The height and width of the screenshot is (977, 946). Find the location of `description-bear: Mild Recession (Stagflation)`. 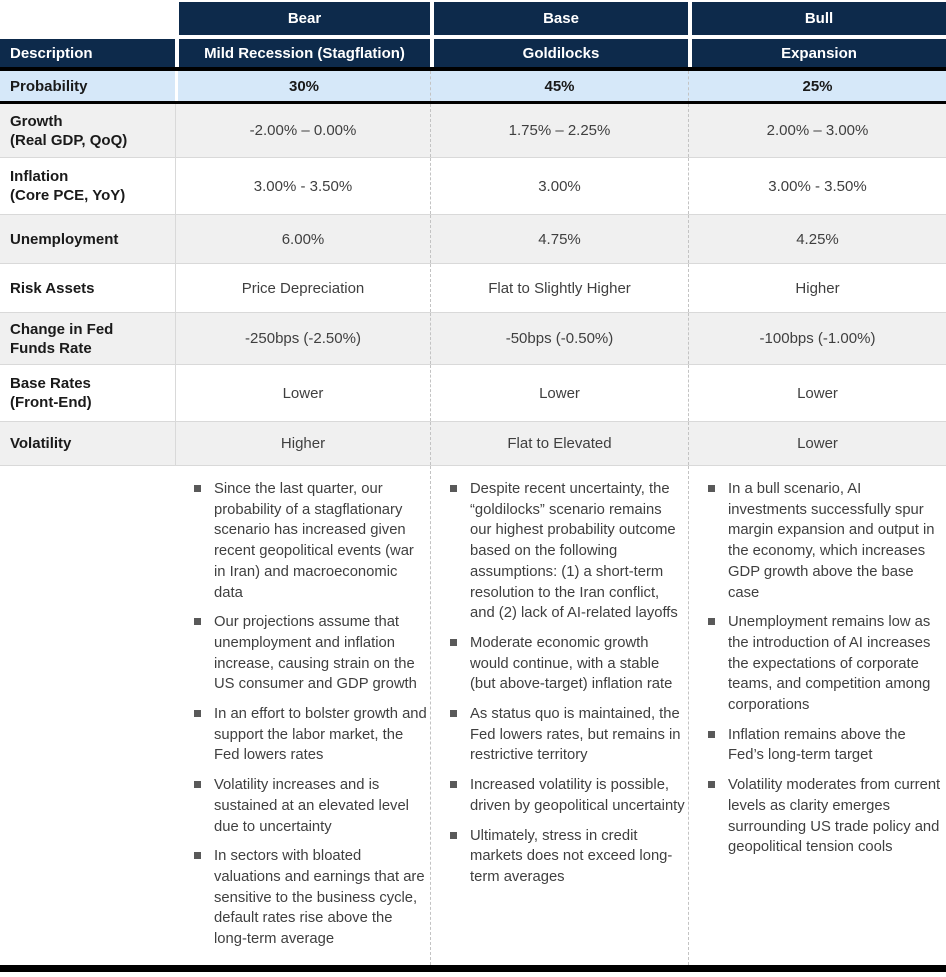

description-bear: Mild Recession (Stagflation) is located at coordinates (302, 53).